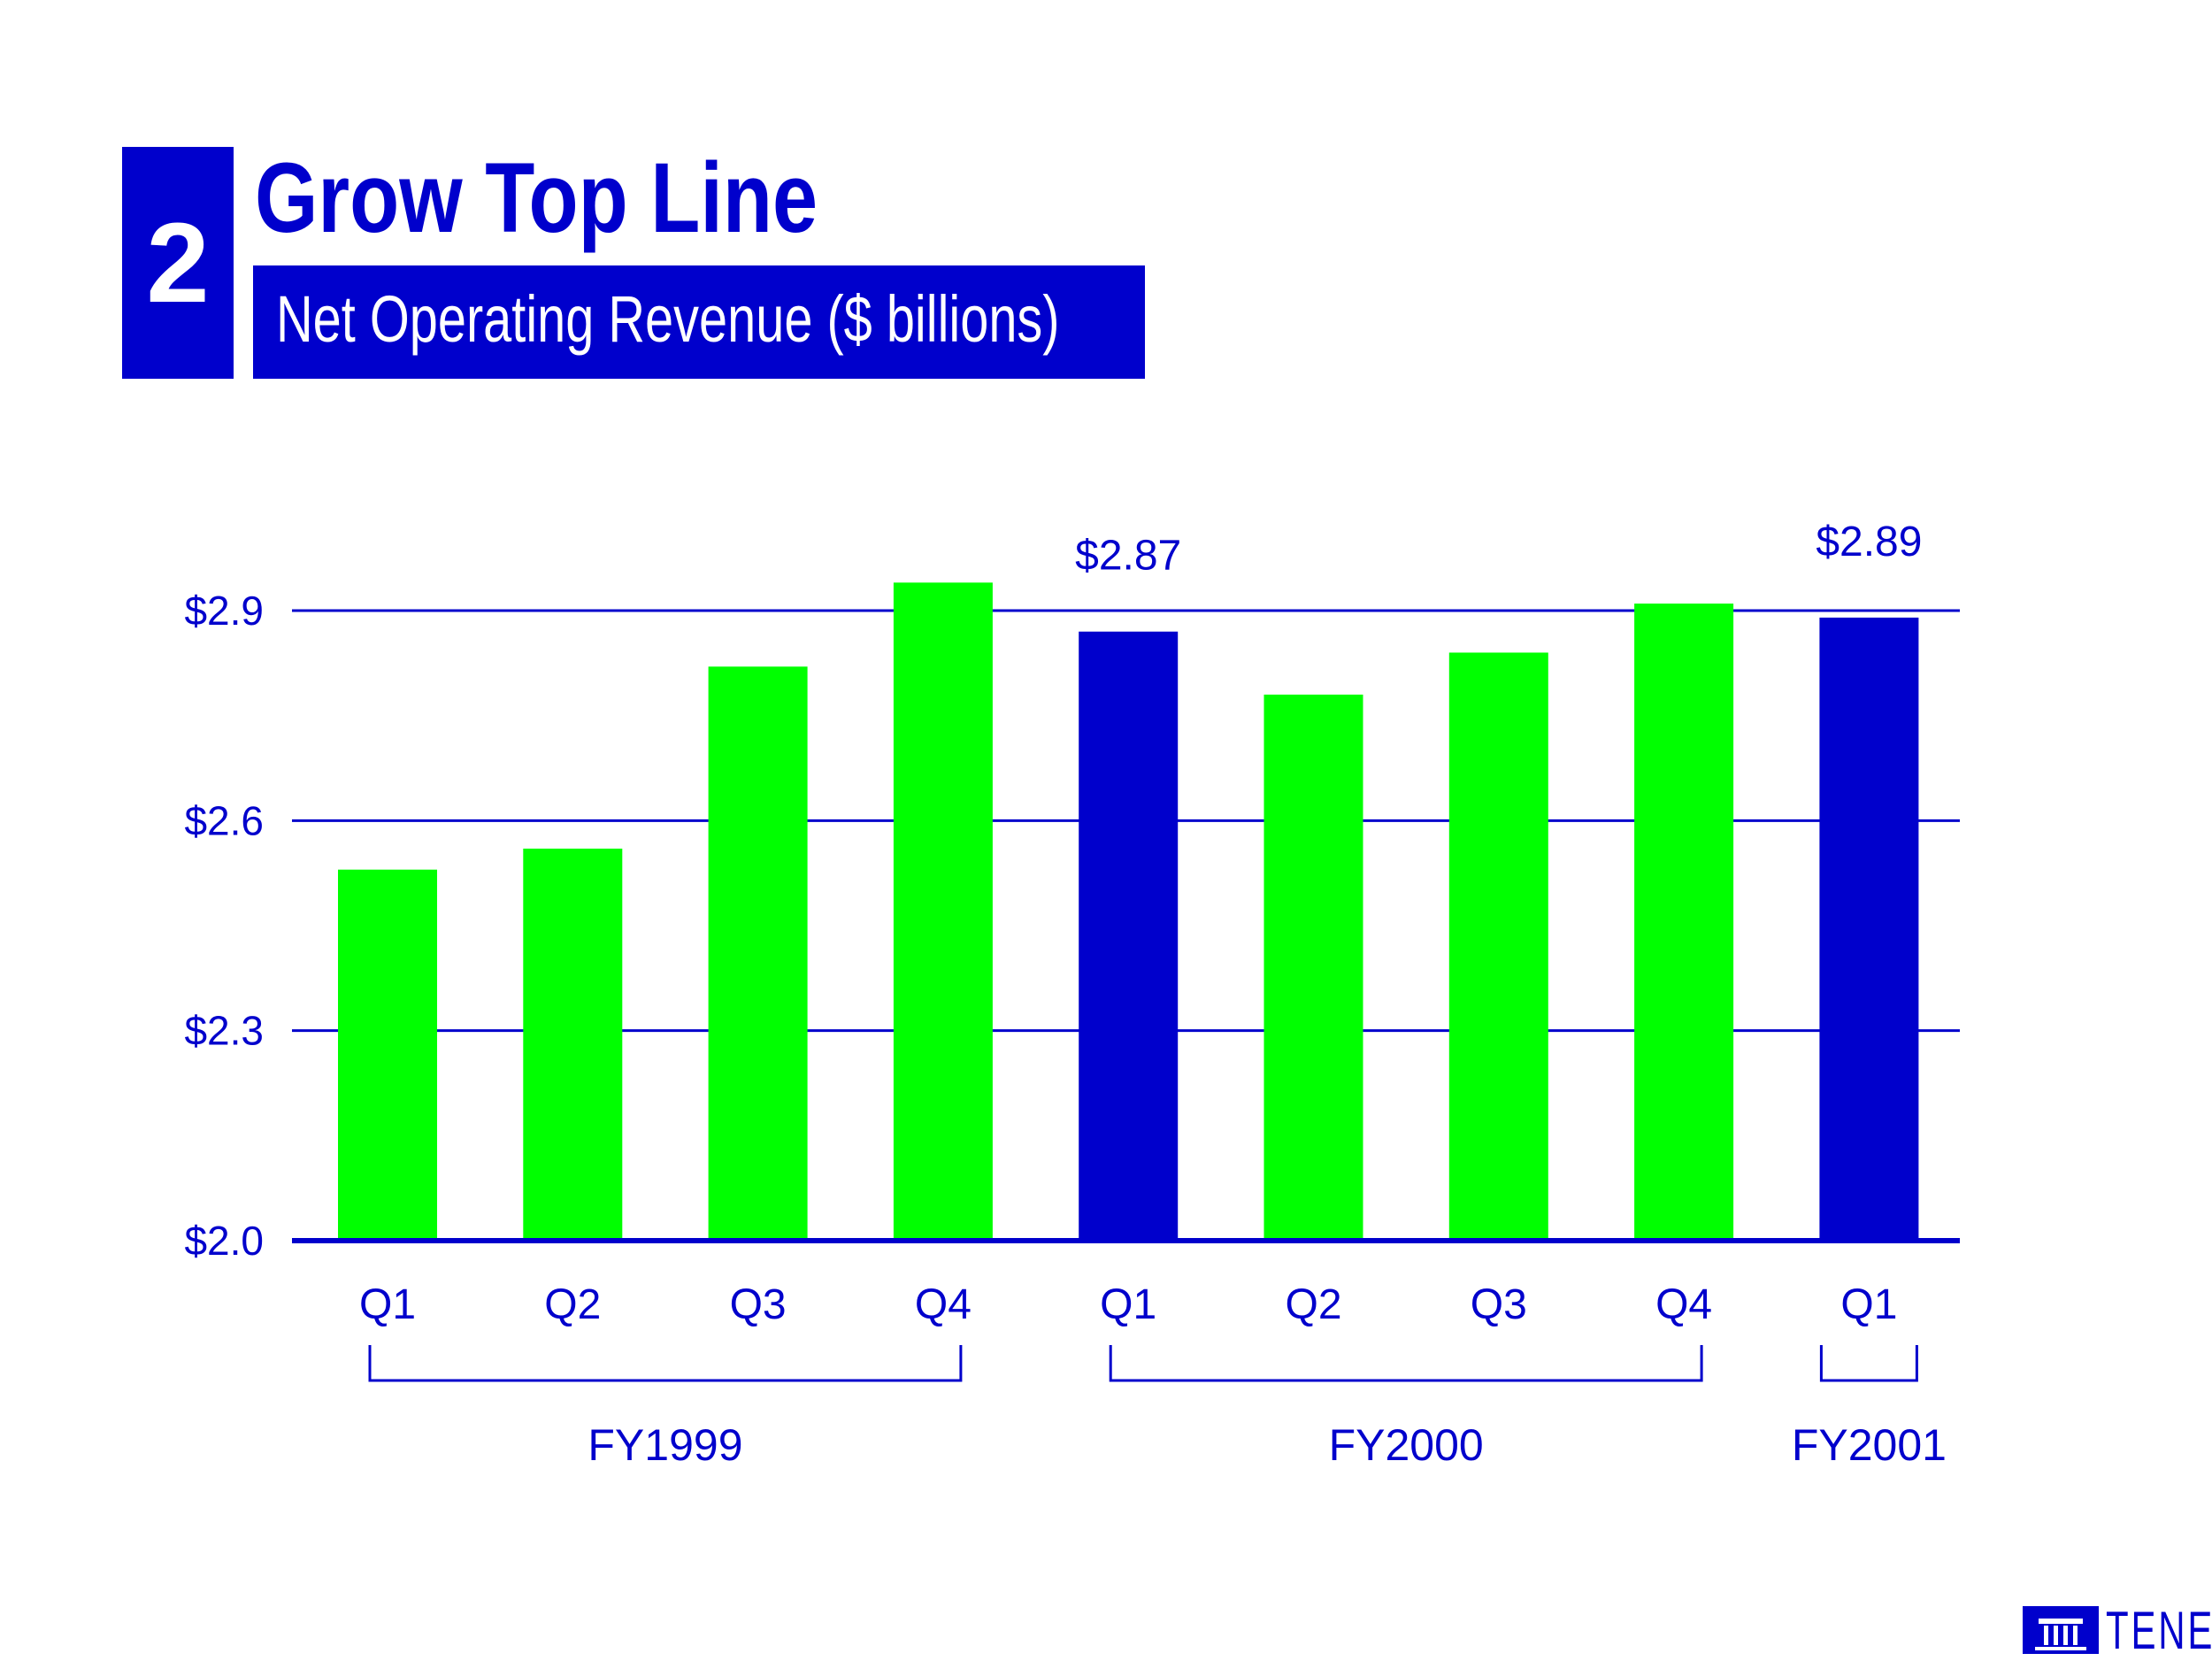  Describe the element at coordinates (1870, 1445) in the screenshot. I see `group-label: FY2001` at that location.